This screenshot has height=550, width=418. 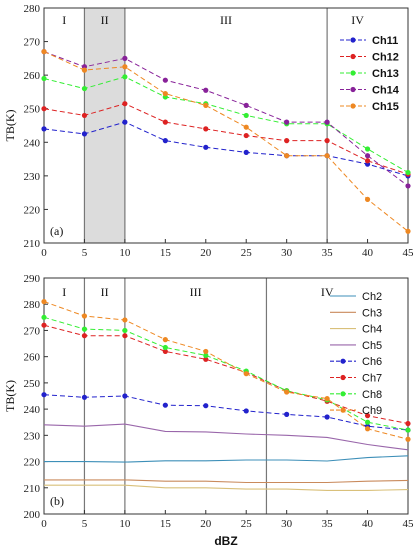 What do you see at coordinates (32, 279) in the screenshot?
I see `y-tick-label: 290` at bounding box center [32, 279].